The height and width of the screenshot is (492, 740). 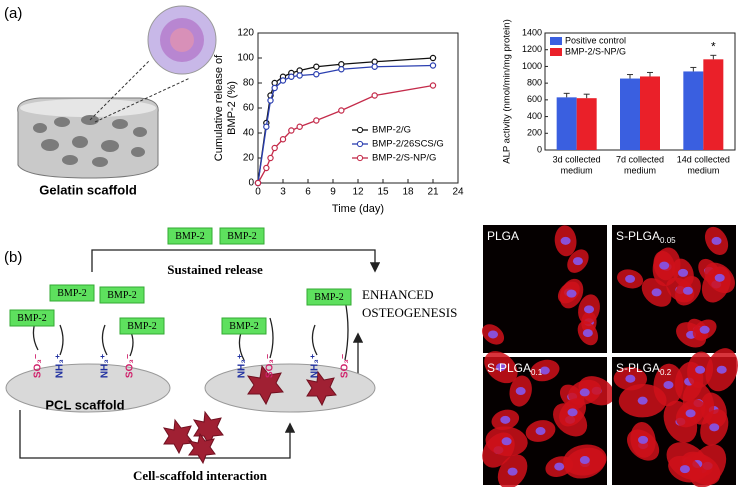 I want to click on x-tick-label: 6, so click(x=308, y=192).